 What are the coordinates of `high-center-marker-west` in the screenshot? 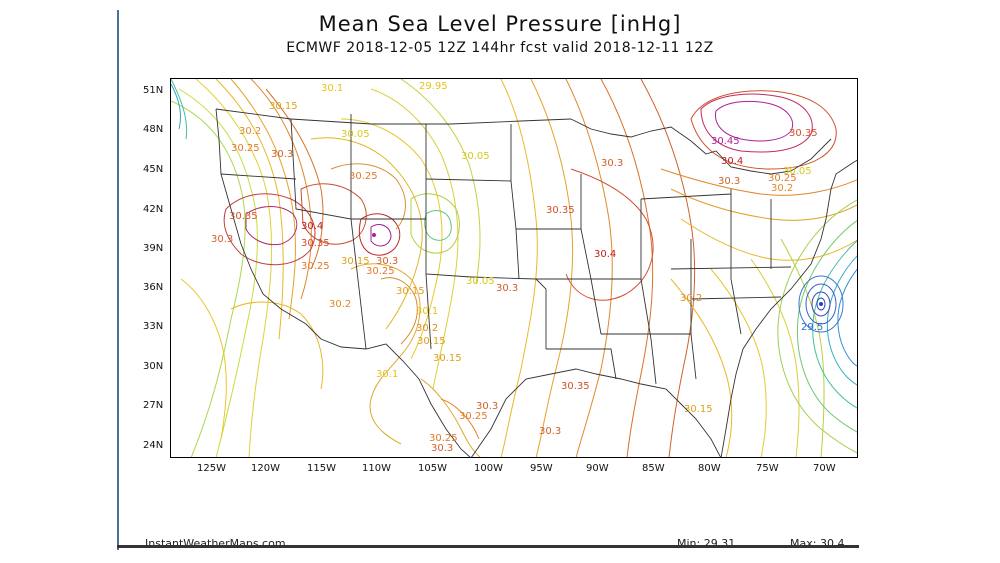 It's located at (374, 235).